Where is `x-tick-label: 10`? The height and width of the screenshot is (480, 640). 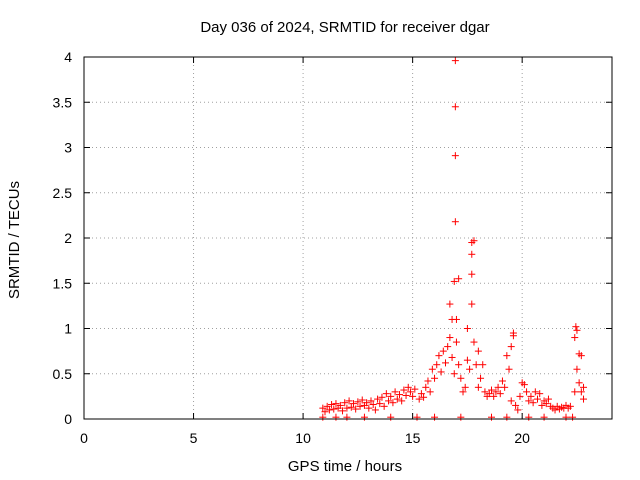 x-tick-label: 10 is located at coordinates (303, 438).